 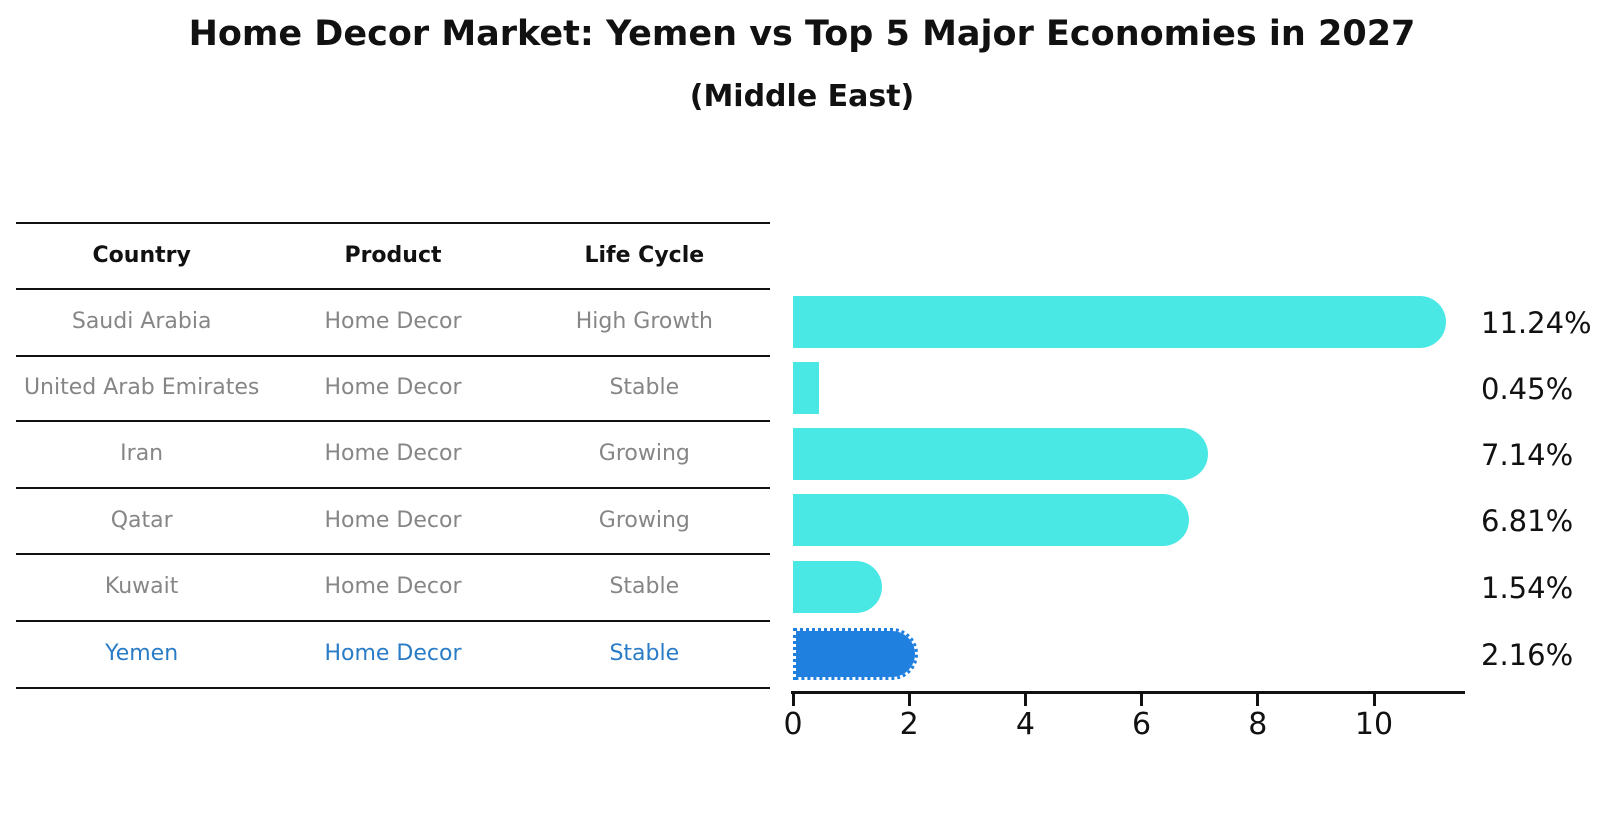 I want to click on table-row: Iran Home Decor Growing, so click(x=393, y=453).